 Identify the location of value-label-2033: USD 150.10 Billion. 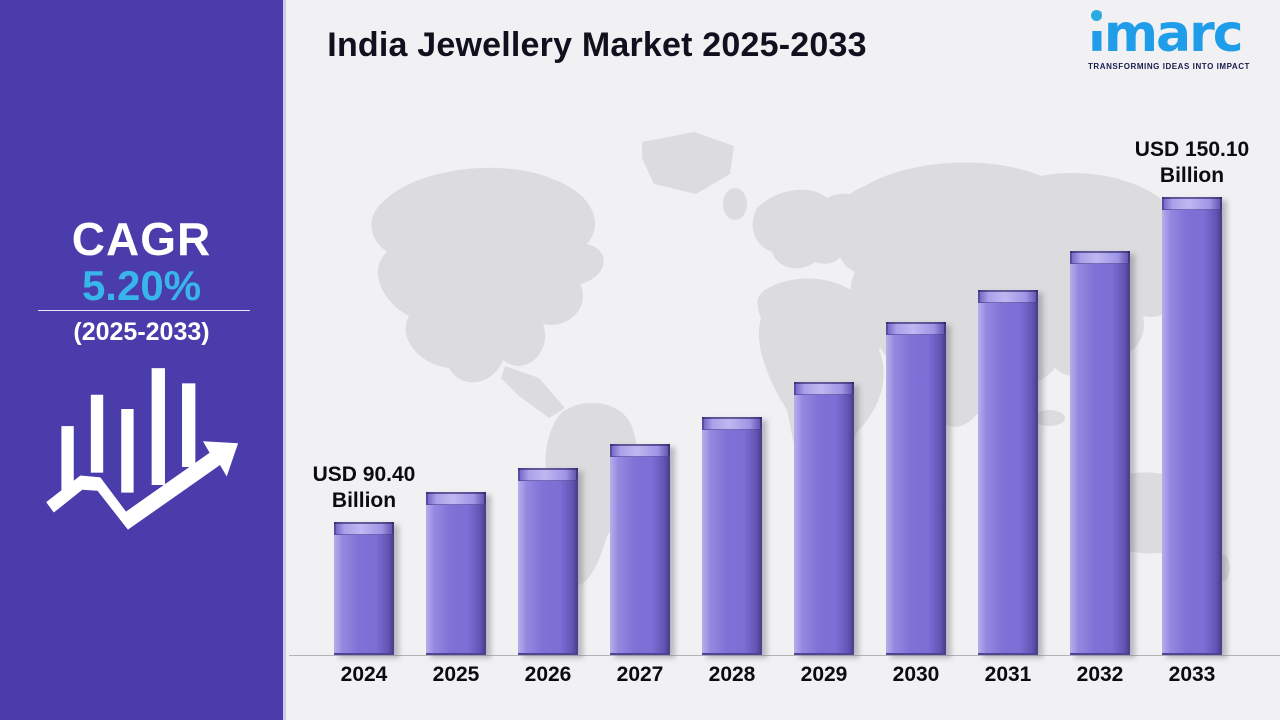
(1192, 162).